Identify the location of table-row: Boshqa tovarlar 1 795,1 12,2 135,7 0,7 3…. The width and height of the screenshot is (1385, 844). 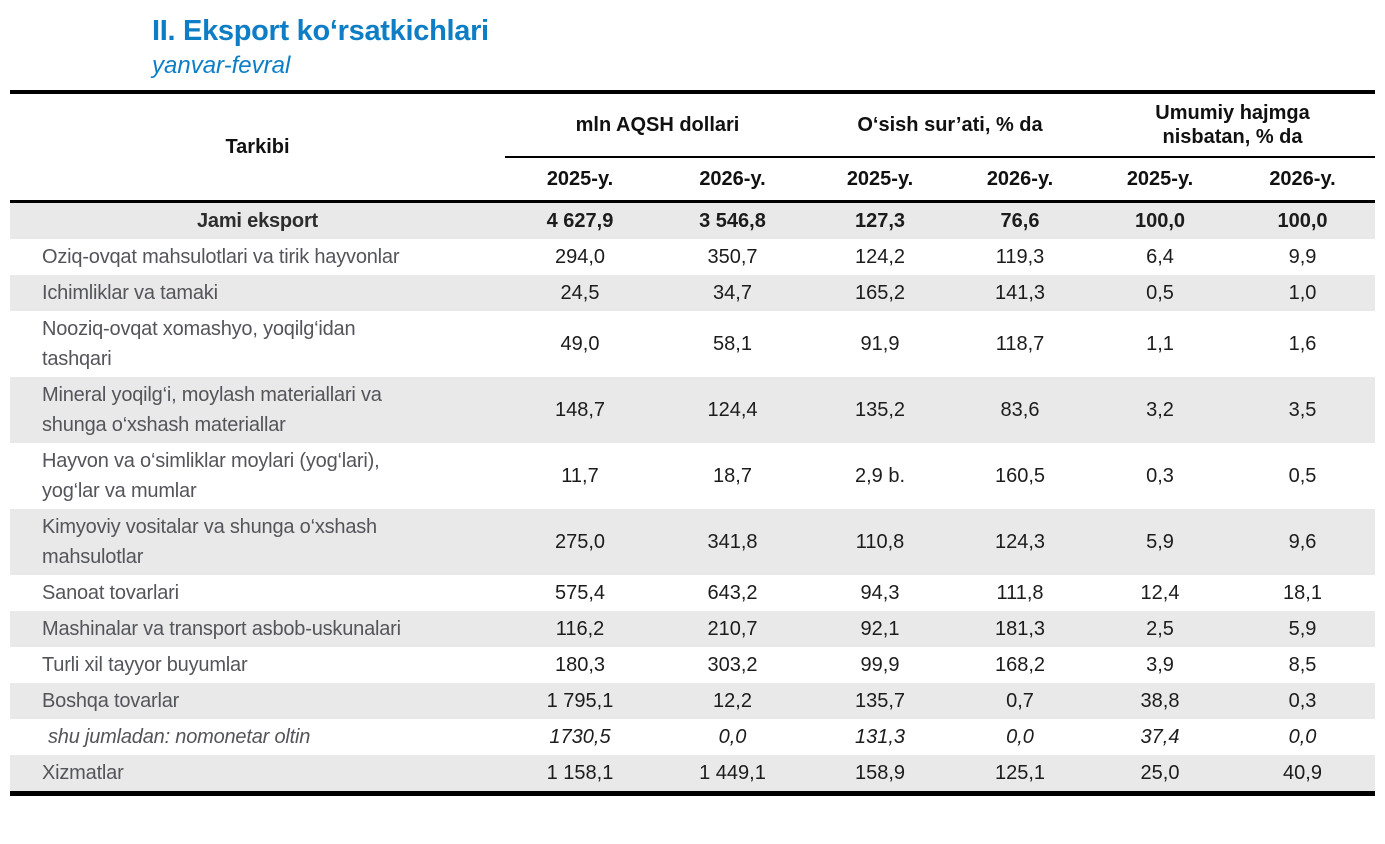
(692, 701).